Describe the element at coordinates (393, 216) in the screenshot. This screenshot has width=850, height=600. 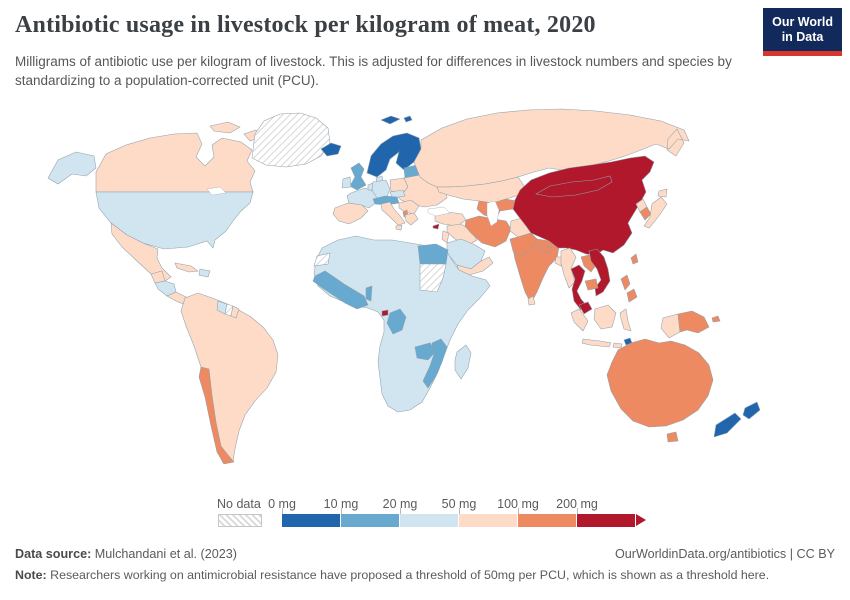
I see `country-italy` at that location.